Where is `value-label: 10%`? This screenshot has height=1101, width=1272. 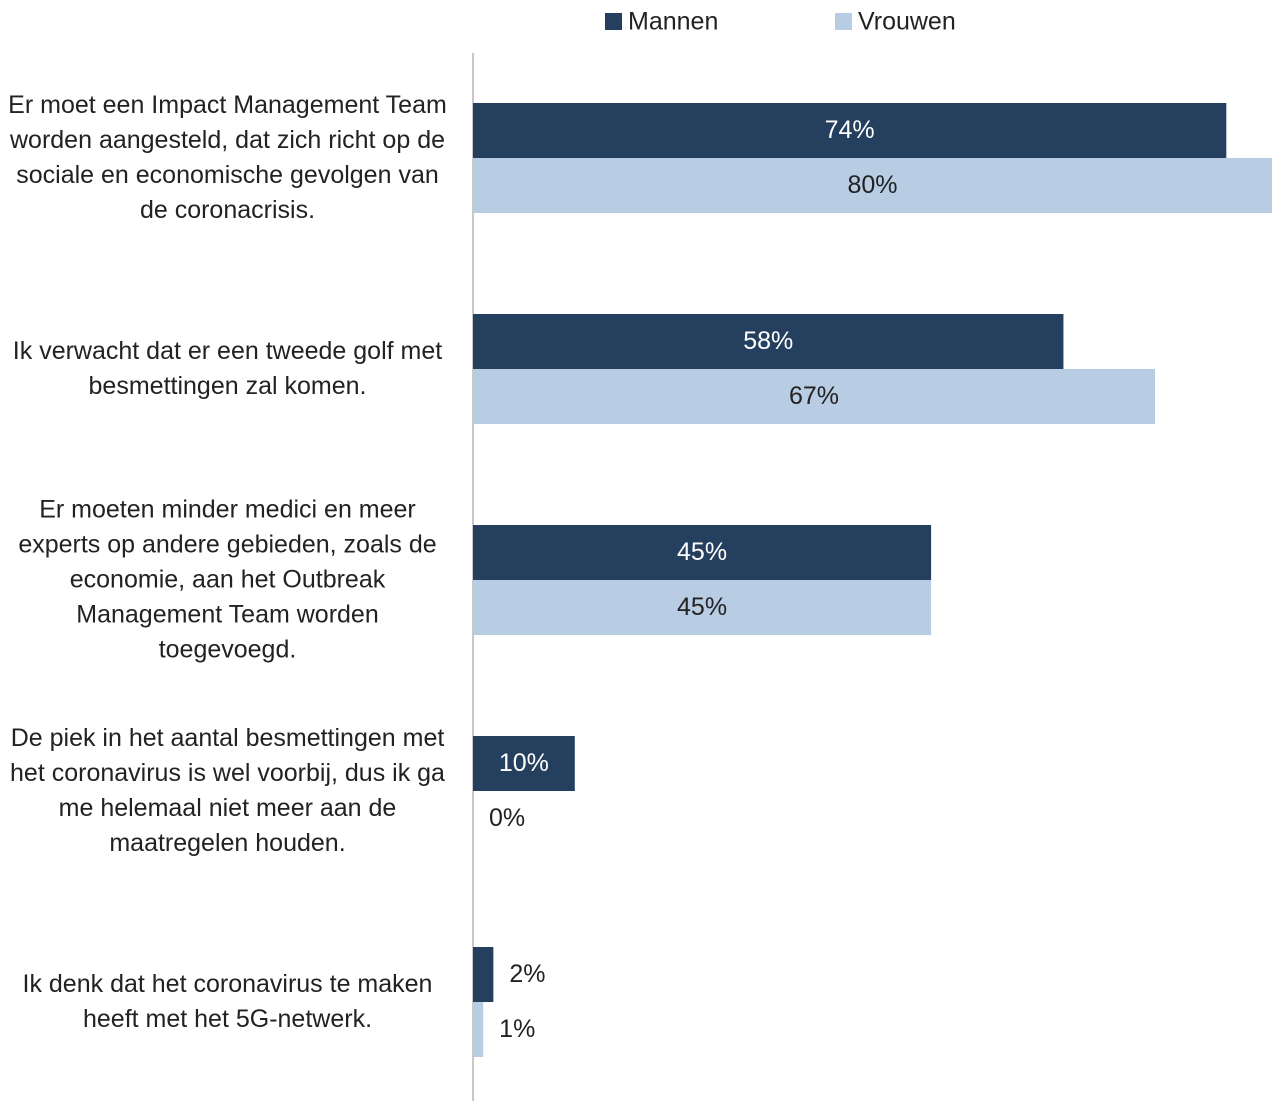
value-label: 10% is located at coordinates (524, 763).